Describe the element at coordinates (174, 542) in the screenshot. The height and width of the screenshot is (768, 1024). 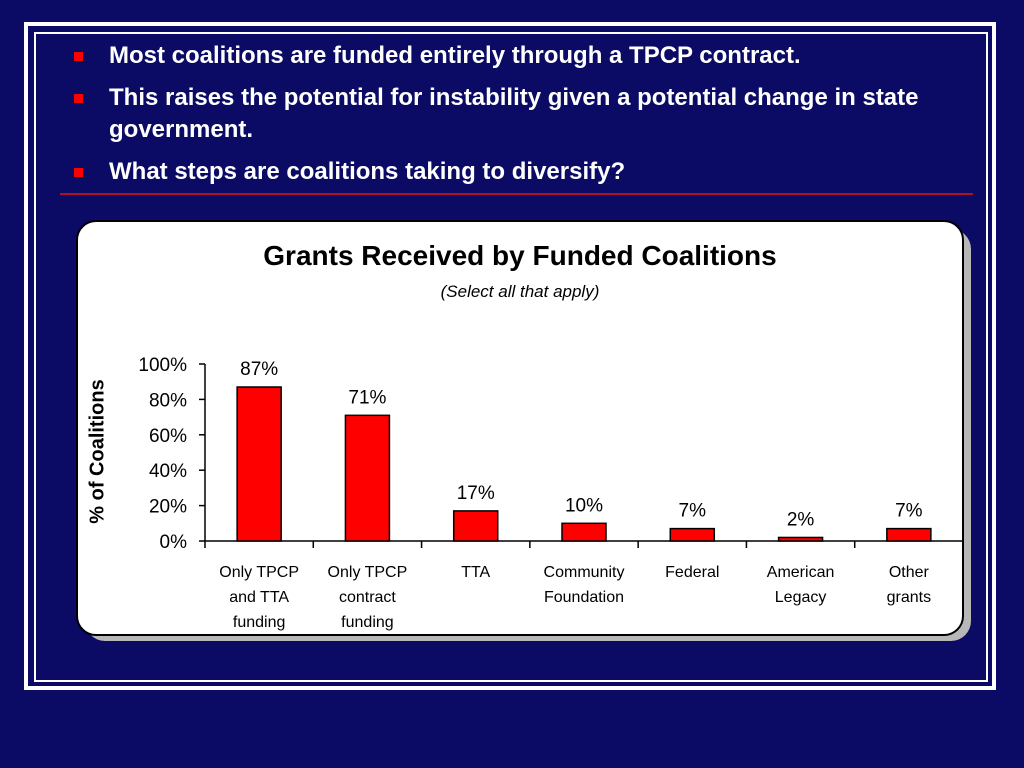
I see `y-tick-label: 0%` at that location.